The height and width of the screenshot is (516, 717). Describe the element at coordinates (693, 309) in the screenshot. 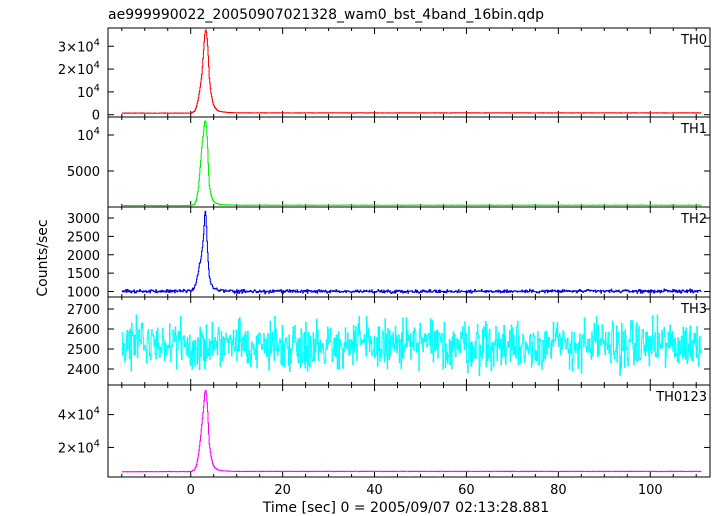

I see `panel-label: TH3` at that location.